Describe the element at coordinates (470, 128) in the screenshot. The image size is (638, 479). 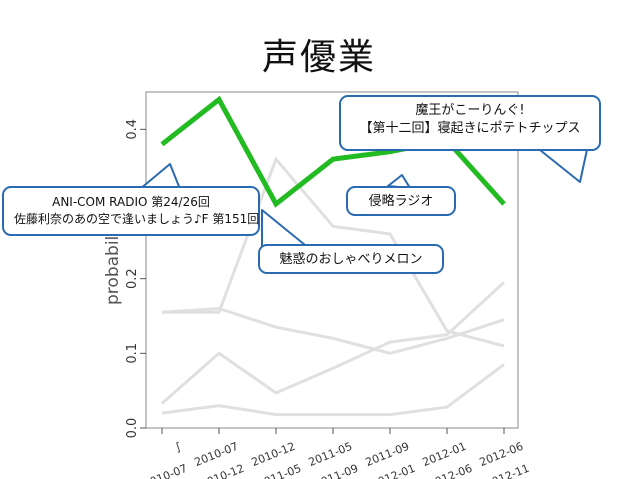
I see `callout-maou-line-2: 【第十二回】寝起きにポテトチップス` at that location.